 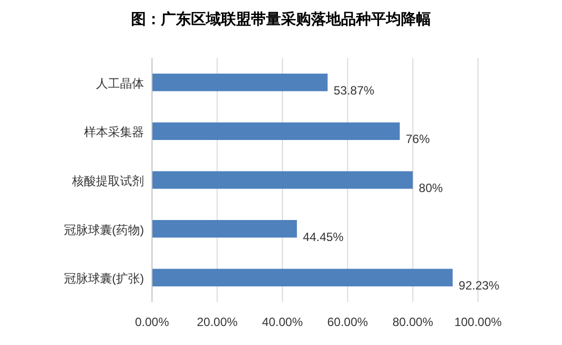 I want to click on x-tick-label: 40.00%, so click(x=283, y=322).